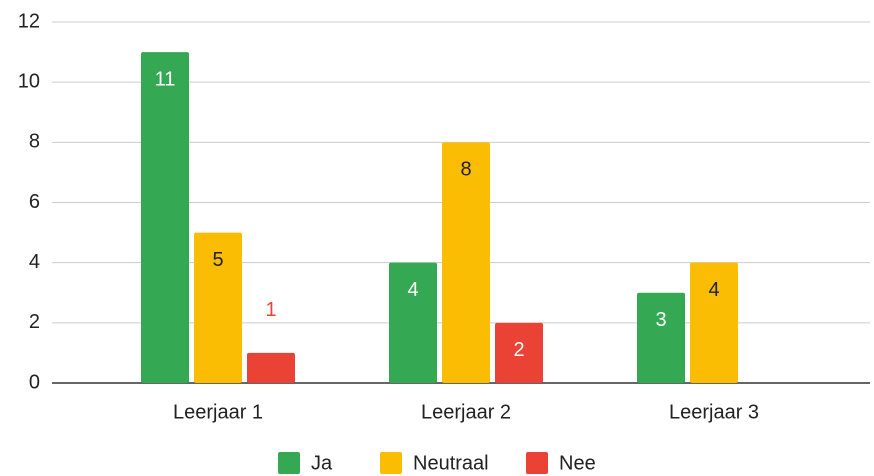 The image size is (874, 476). Describe the element at coordinates (465, 170) in the screenshot. I see `data-label: 8` at that location.